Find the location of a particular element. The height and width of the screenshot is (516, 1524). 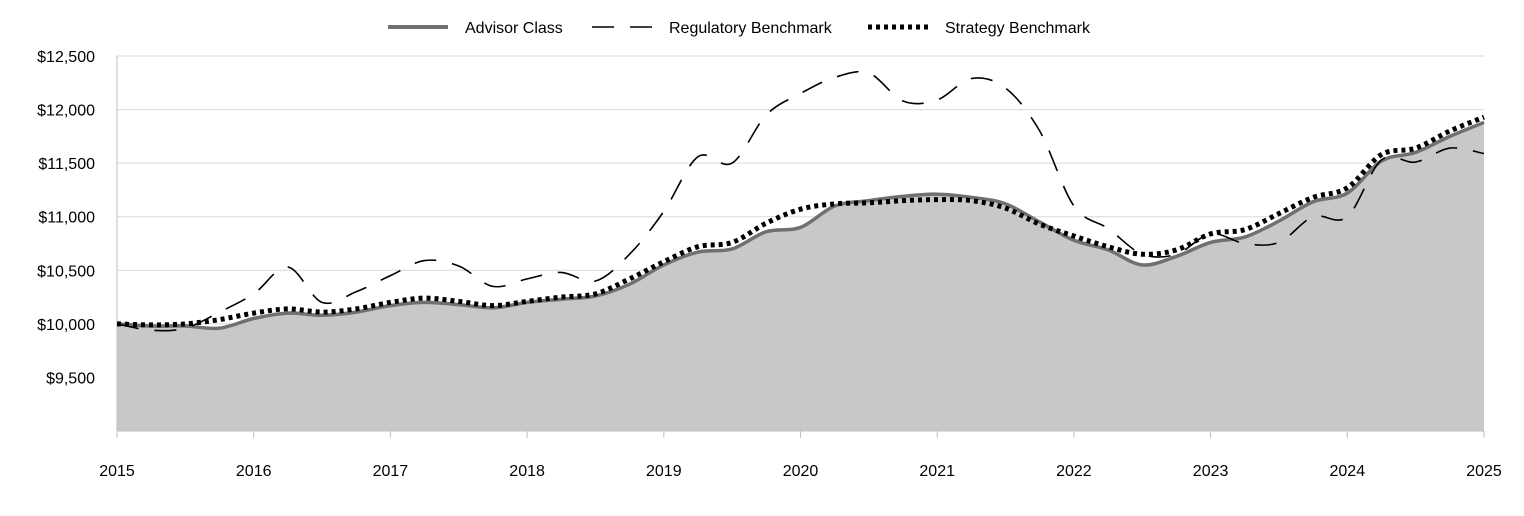

legend-item-regulatory-benchmark: Regulatory Benchmark is located at coordinates (712, 28).